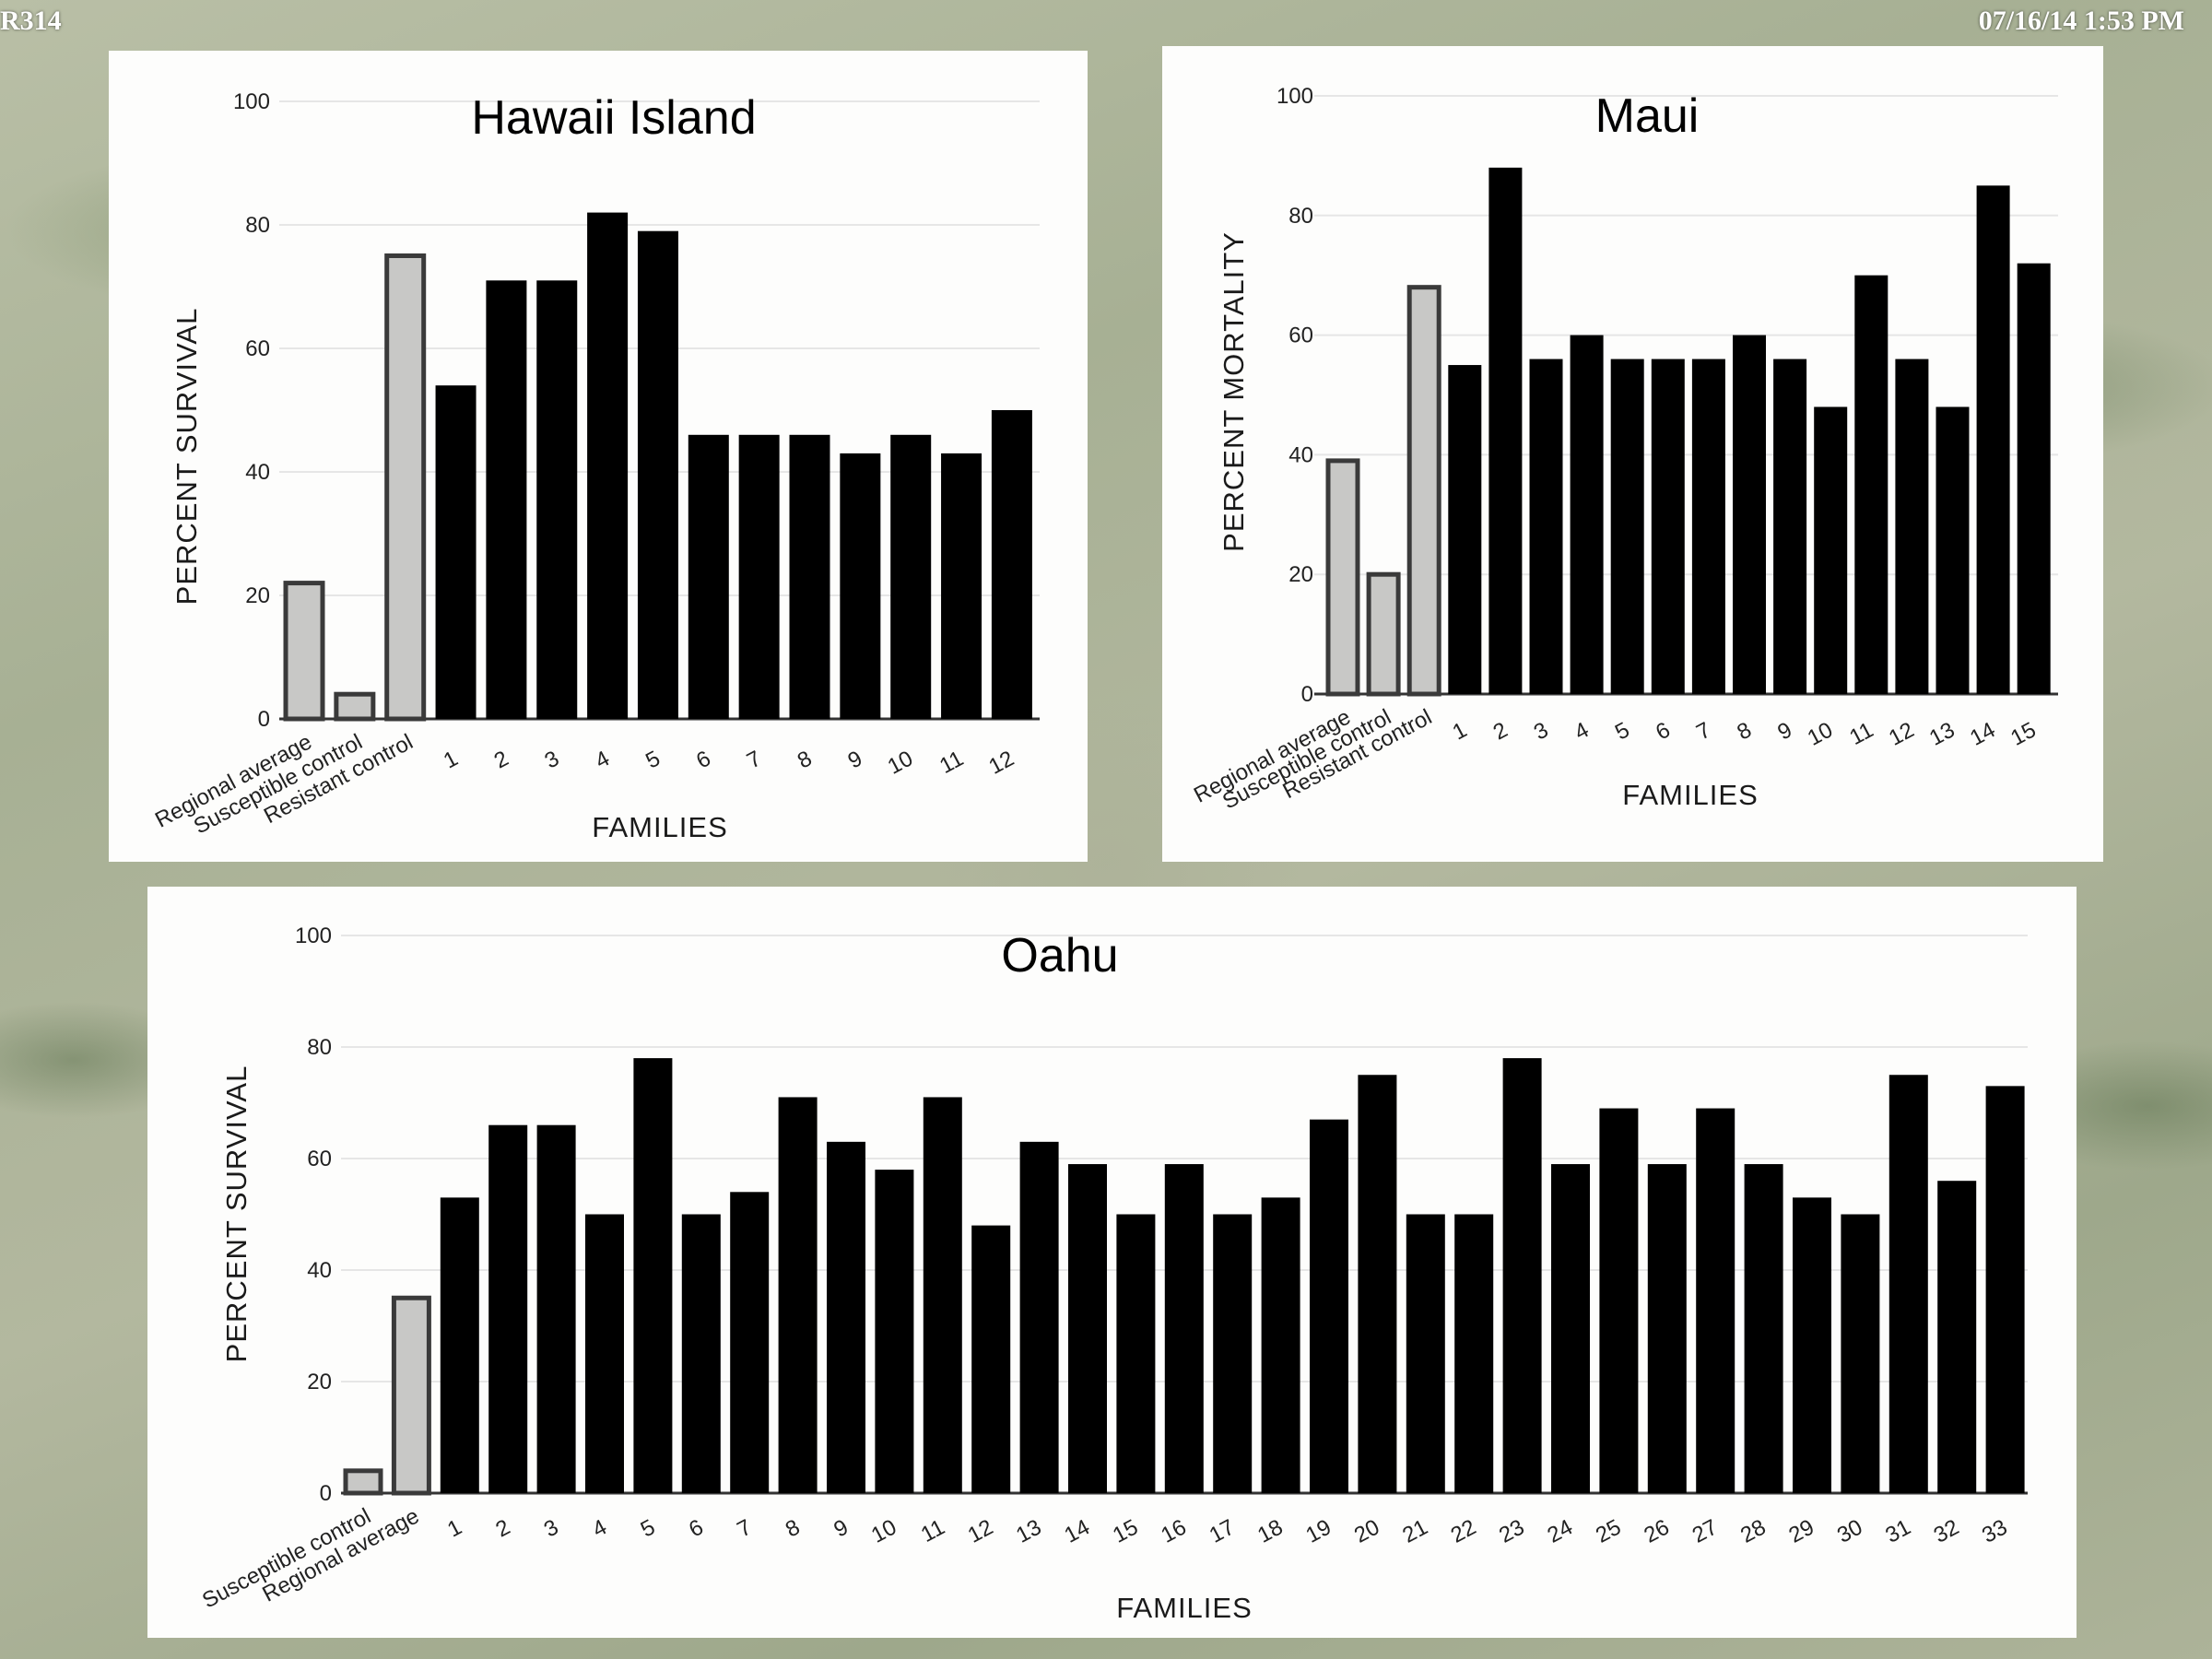 This screenshot has width=2212, height=1659. What do you see at coordinates (313, 936) in the screenshot?
I see `y-tick-label: 100` at bounding box center [313, 936].